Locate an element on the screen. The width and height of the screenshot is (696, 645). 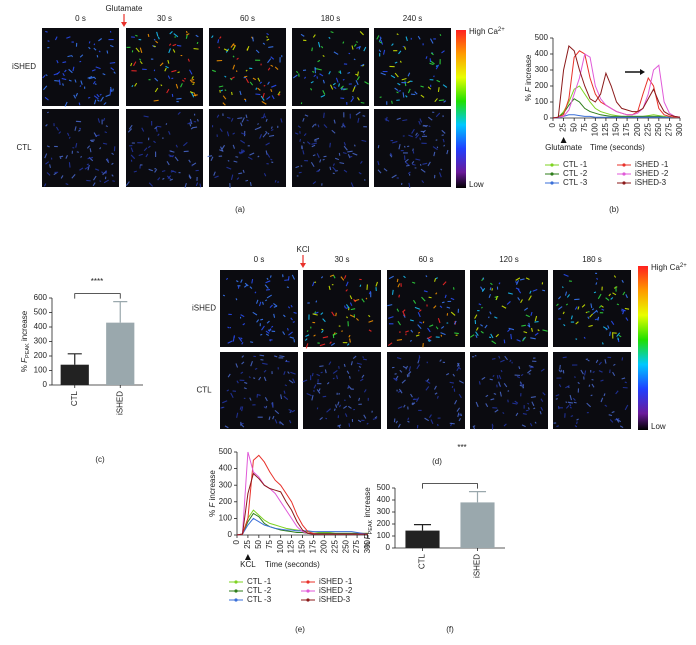
bar is located at coordinates (422, 539).